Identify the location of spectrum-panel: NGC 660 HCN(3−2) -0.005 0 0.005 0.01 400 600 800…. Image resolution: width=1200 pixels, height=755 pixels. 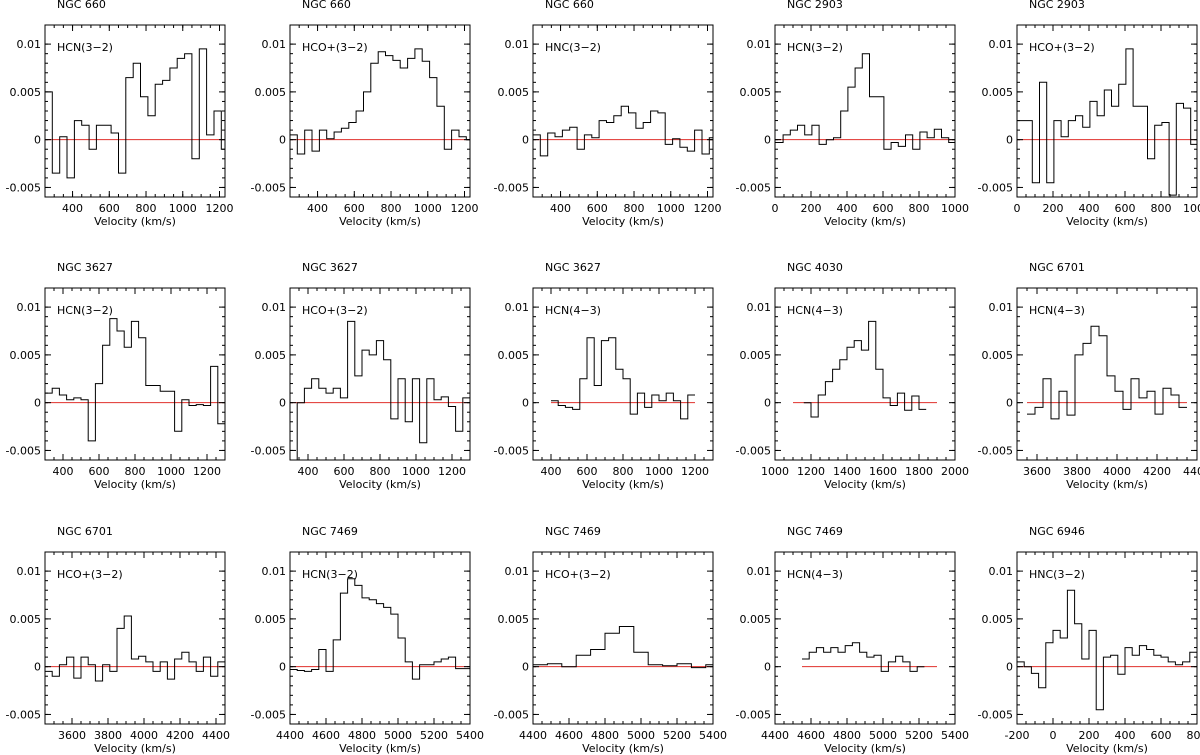
(120, 114).